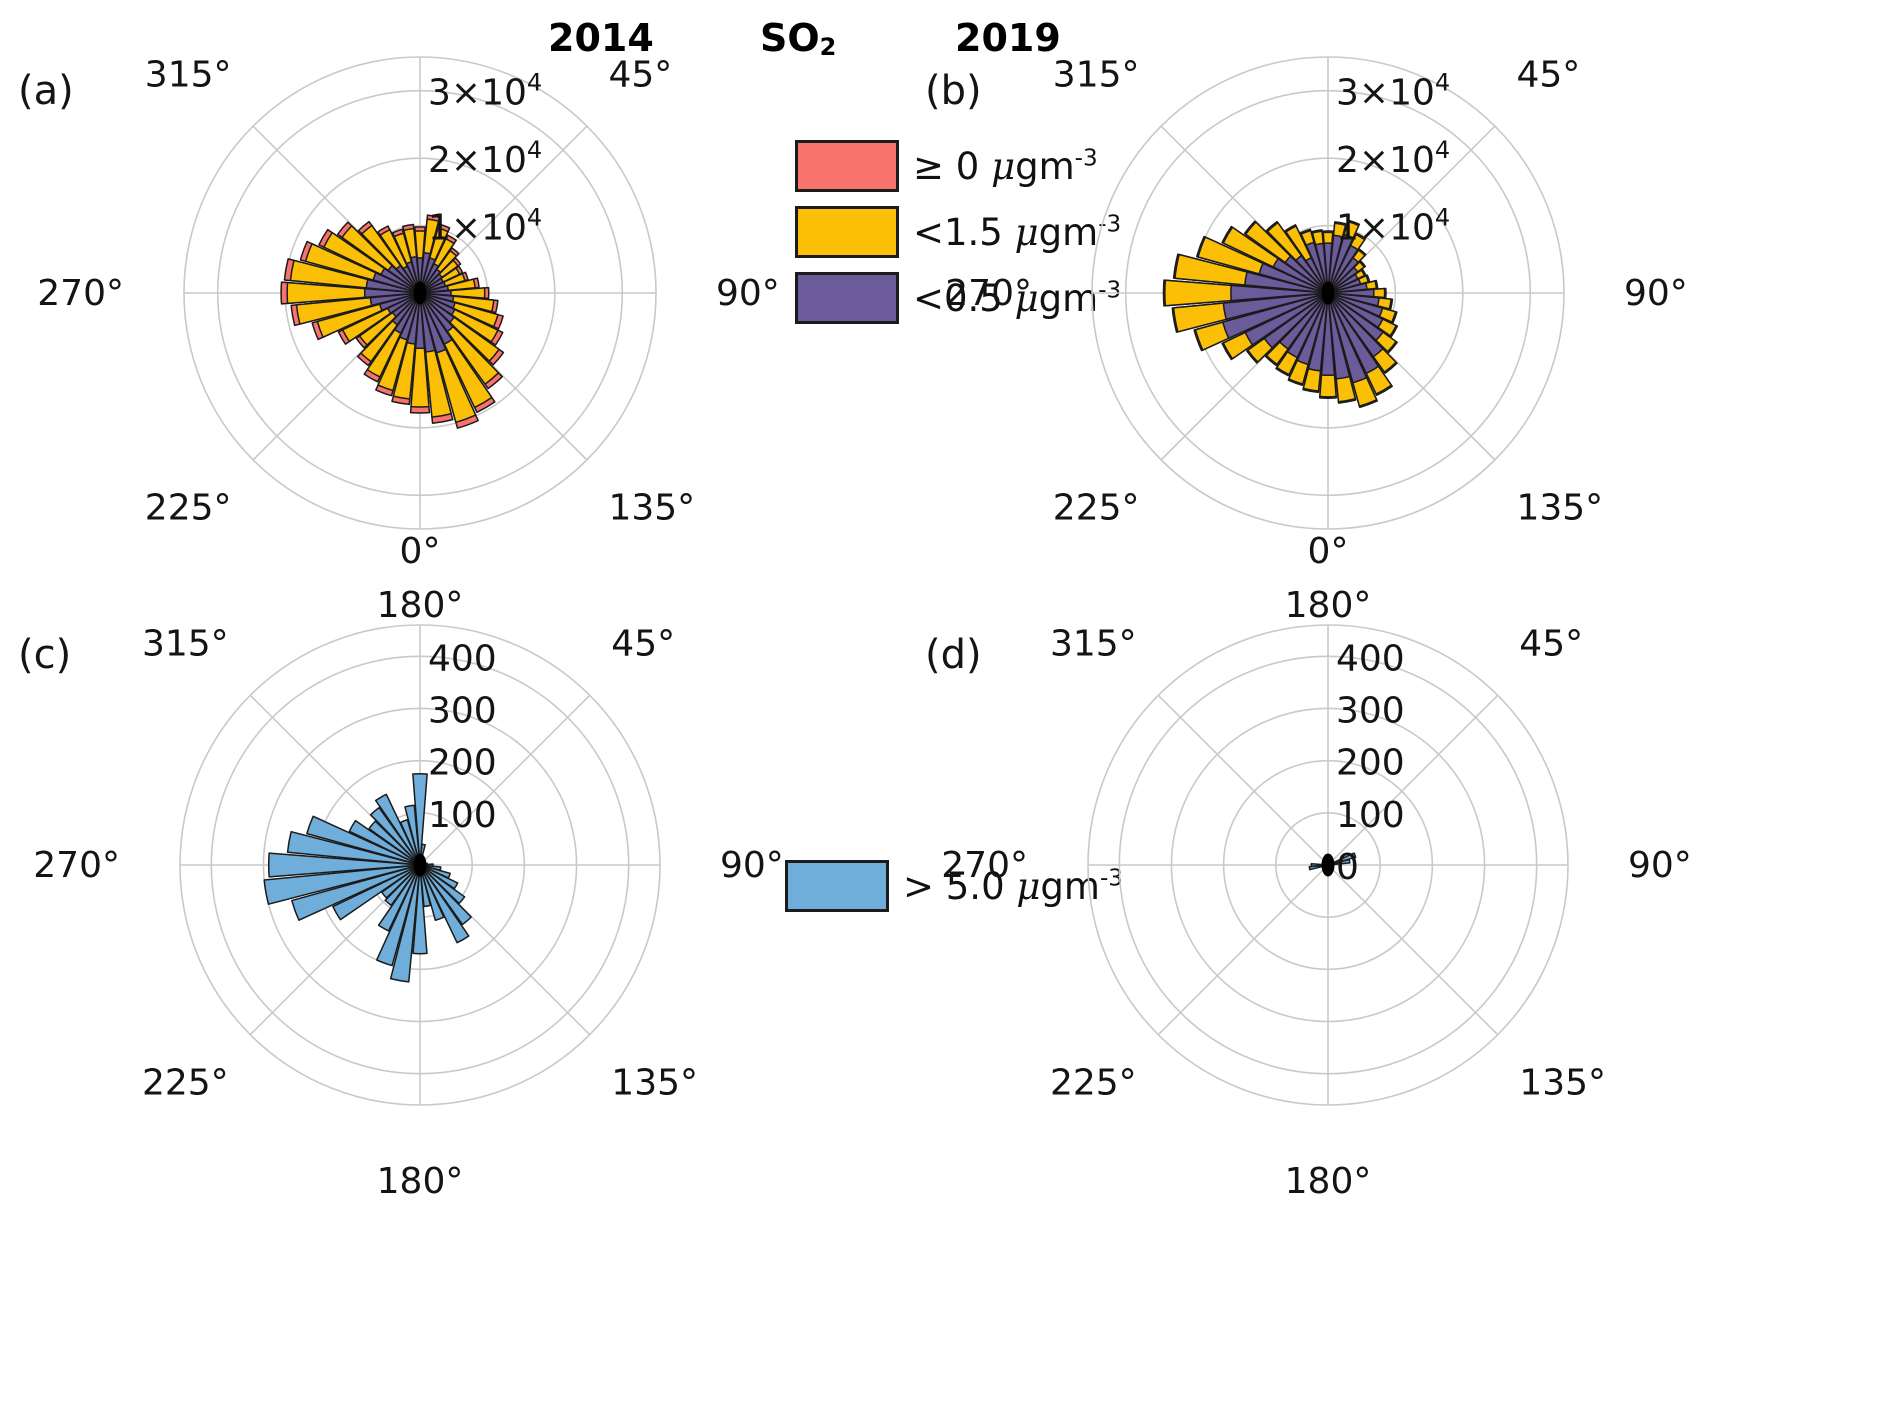 Image resolution: width=1892 pixels, height=1408 pixels. What do you see at coordinates (46, 91) in the screenshot?
I see `panel-letter-a: (a)` at bounding box center [46, 91].